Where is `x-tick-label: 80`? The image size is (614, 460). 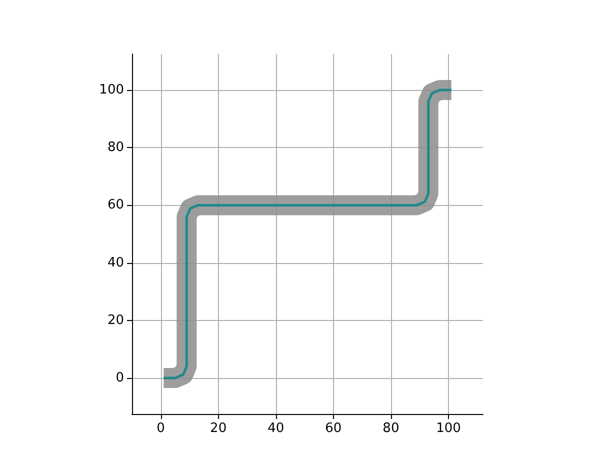
x-tick-label: 80 is located at coordinates (391, 428).